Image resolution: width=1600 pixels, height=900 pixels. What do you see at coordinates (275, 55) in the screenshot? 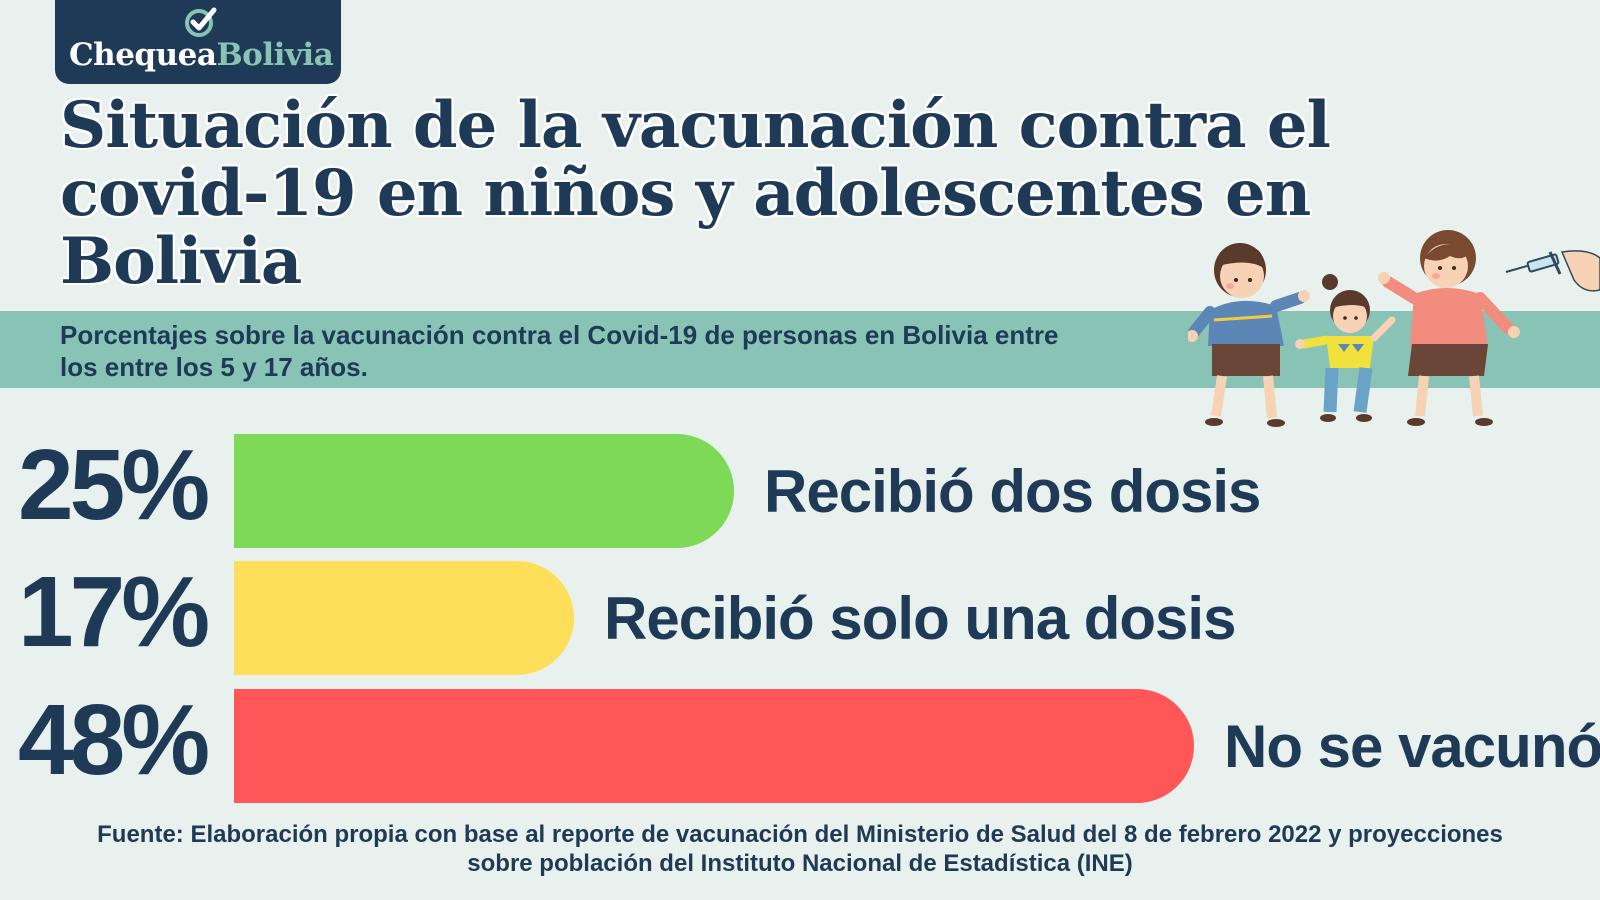
I see `brand-part-2: Bolivia` at bounding box center [275, 55].